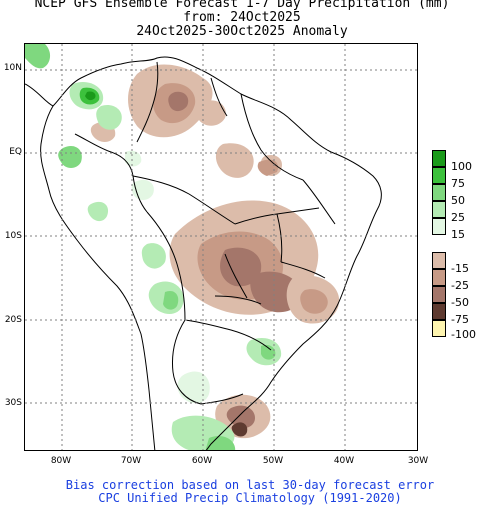 The height and width of the screenshot is (507, 484). I want to click on legend-label: -25, so click(460, 285).